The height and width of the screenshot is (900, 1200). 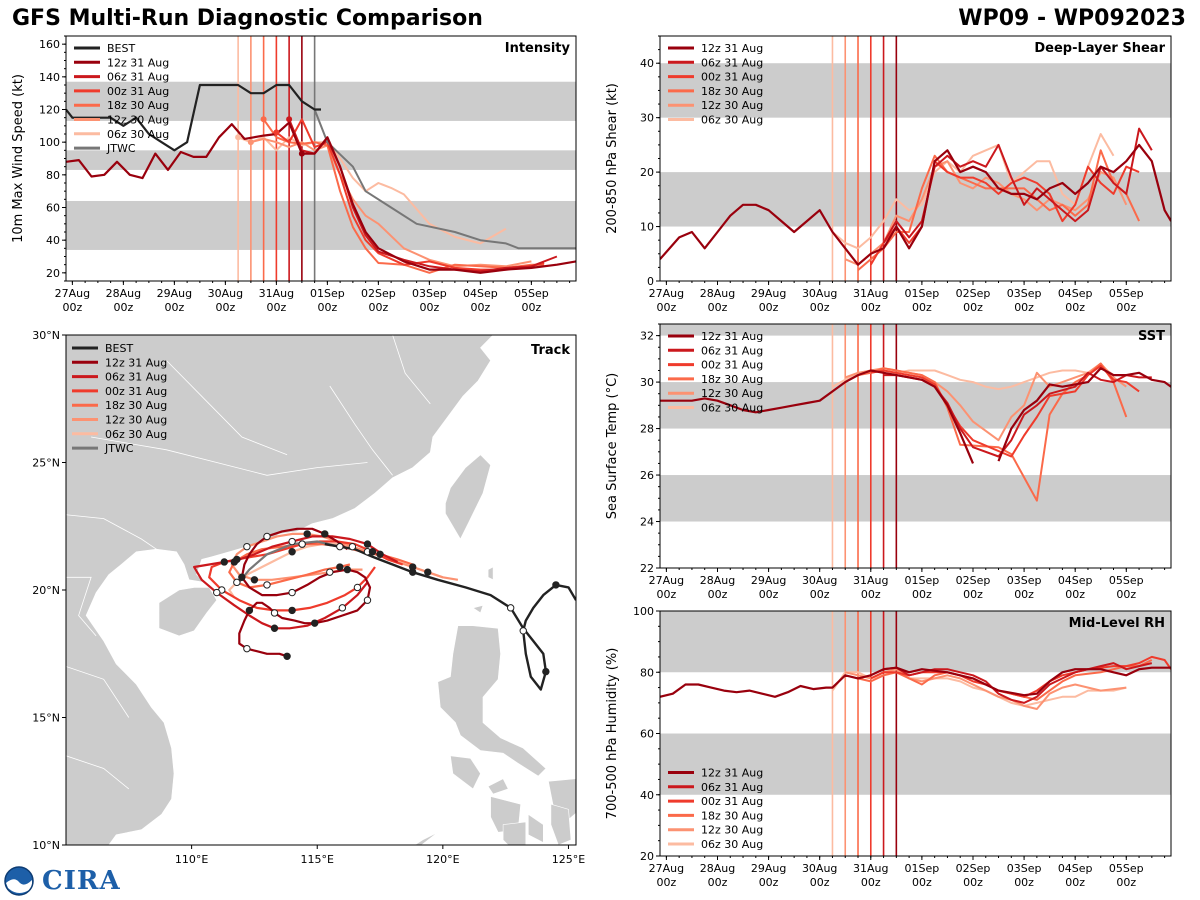 I want to click on land-palawan, so click(x=426, y=838).